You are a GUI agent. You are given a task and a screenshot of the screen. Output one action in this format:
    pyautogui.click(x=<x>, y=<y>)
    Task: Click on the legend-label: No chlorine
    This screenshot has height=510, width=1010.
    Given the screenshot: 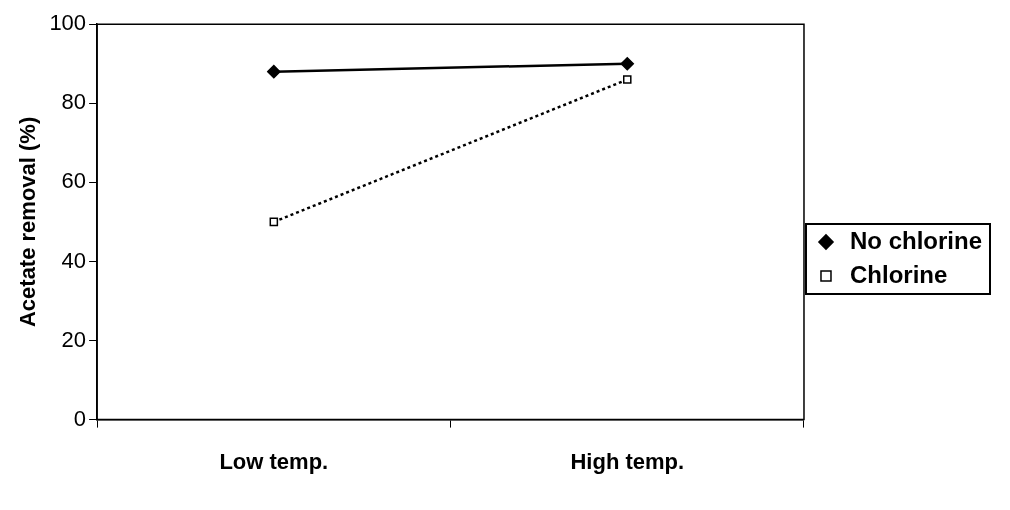 What is the action you would take?
    pyautogui.click(x=915, y=240)
    